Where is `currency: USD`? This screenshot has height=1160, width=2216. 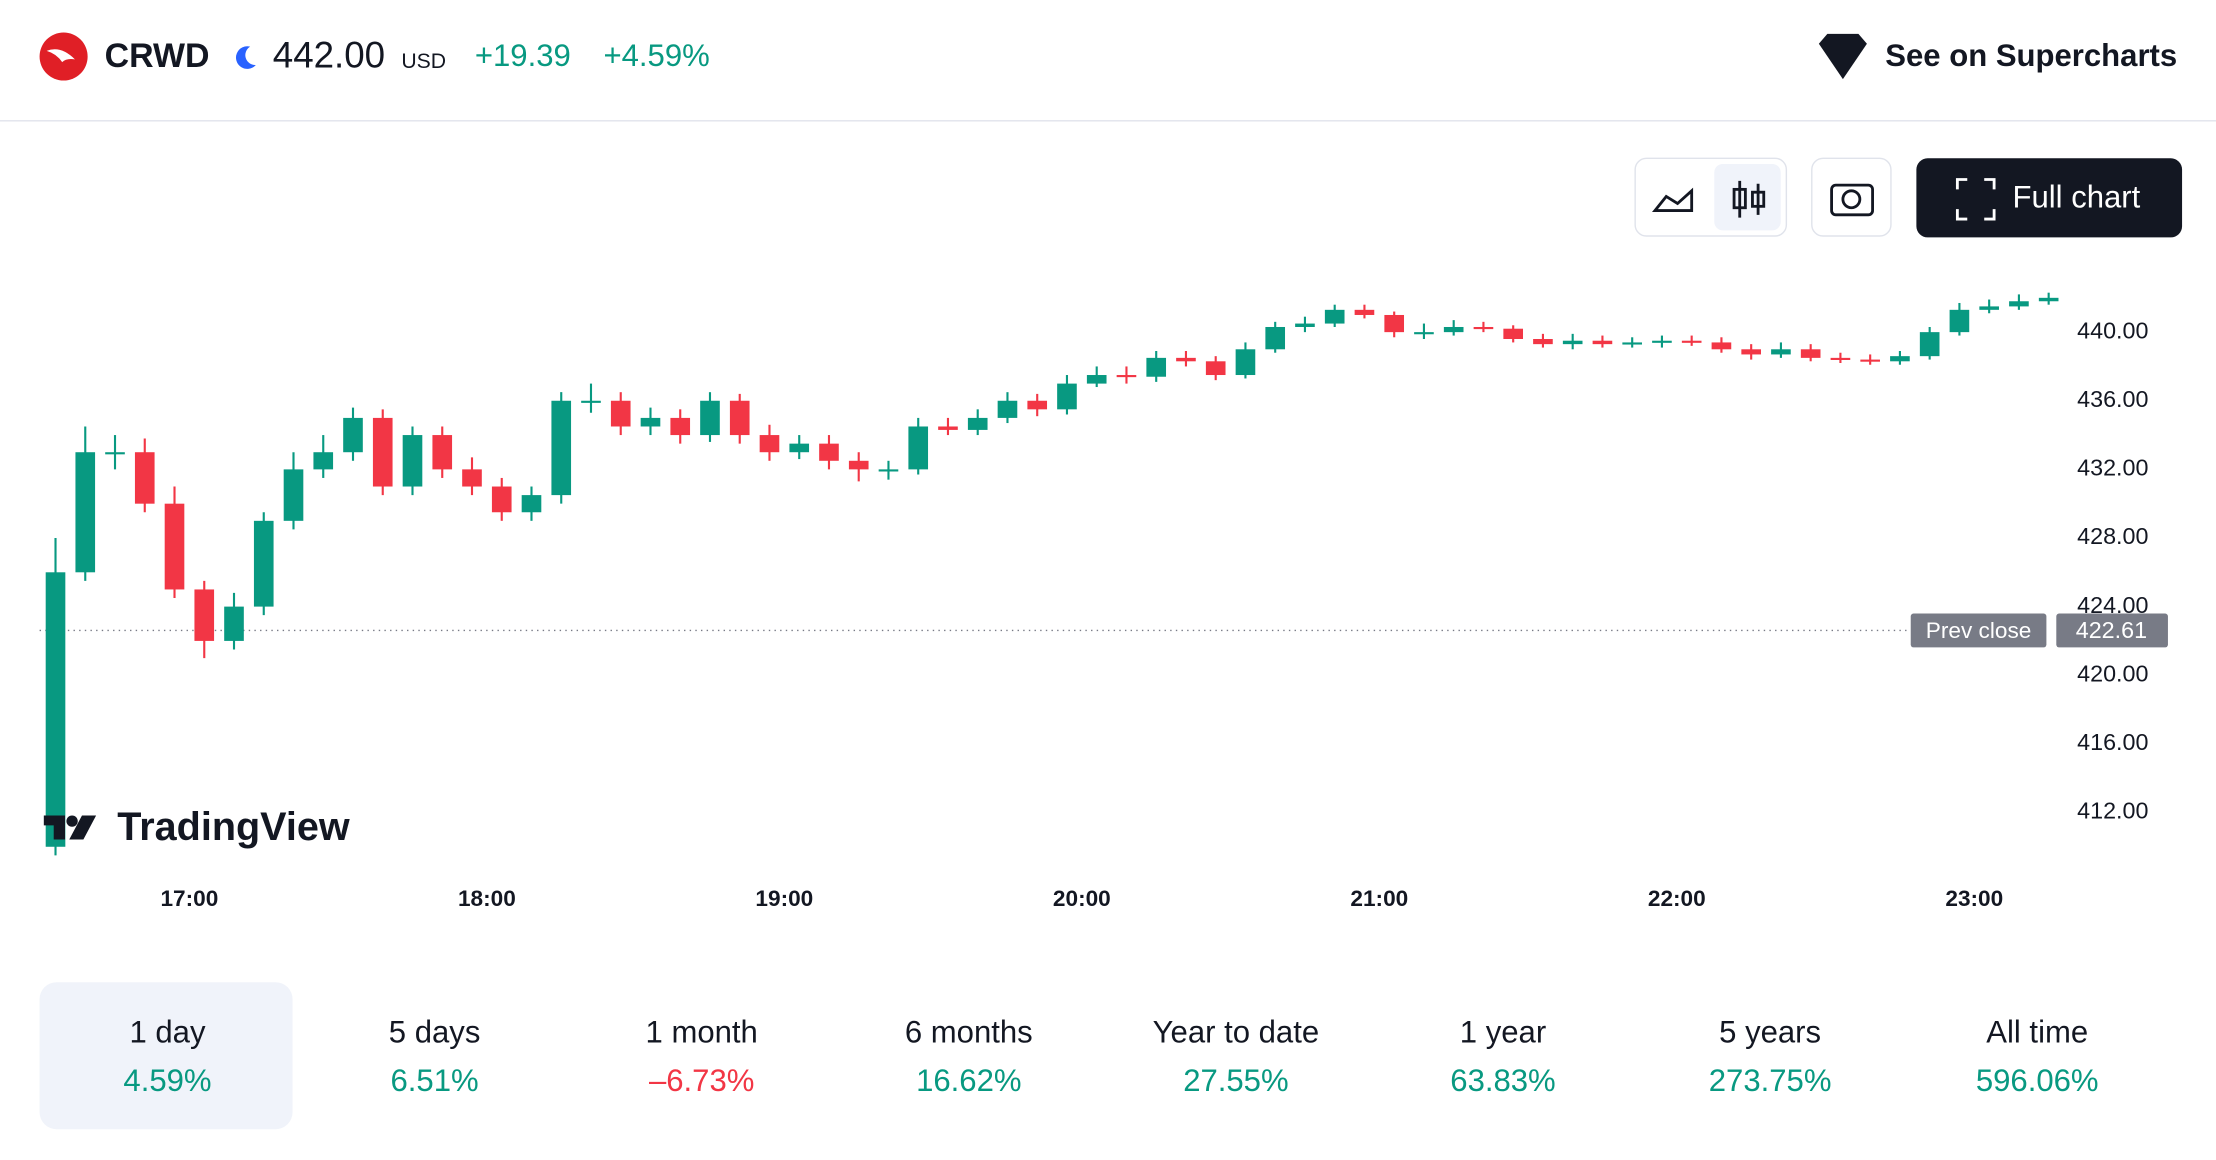 currency: USD is located at coordinates (423, 61).